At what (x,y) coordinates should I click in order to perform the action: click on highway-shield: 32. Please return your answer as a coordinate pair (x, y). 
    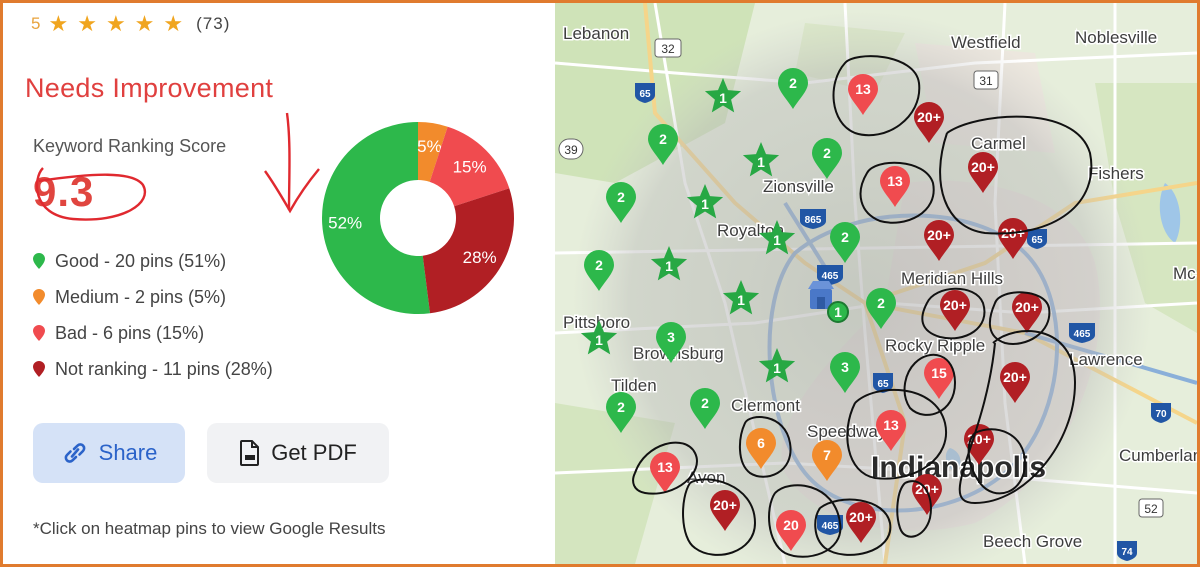
    Looking at the image, I should click on (668, 48).